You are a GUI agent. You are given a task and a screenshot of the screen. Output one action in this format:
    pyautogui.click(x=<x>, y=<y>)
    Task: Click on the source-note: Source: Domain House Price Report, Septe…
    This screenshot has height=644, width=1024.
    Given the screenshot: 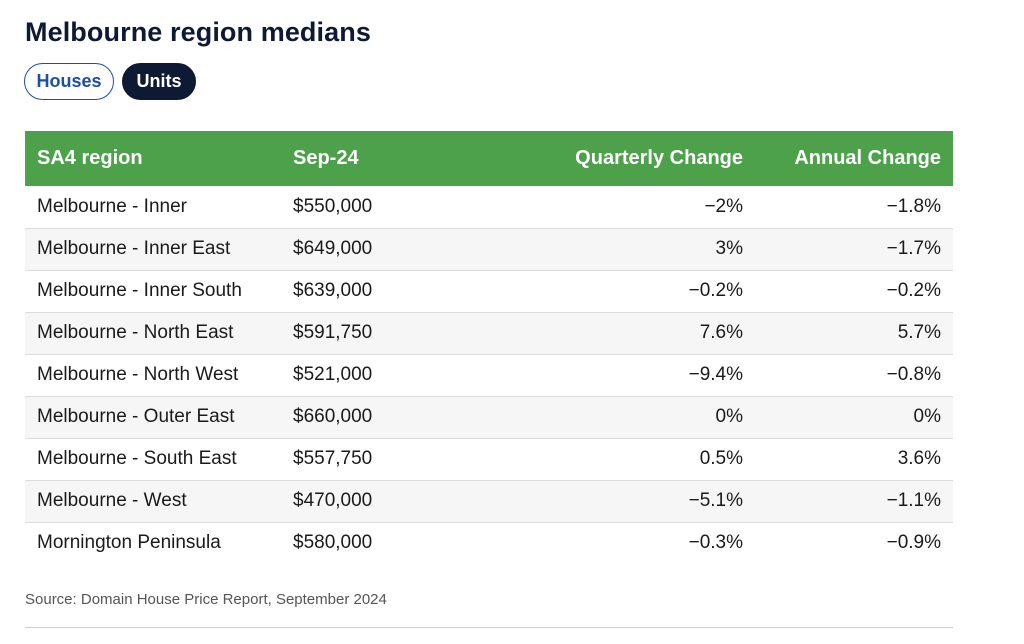 What is the action you would take?
    pyautogui.click(x=206, y=599)
    